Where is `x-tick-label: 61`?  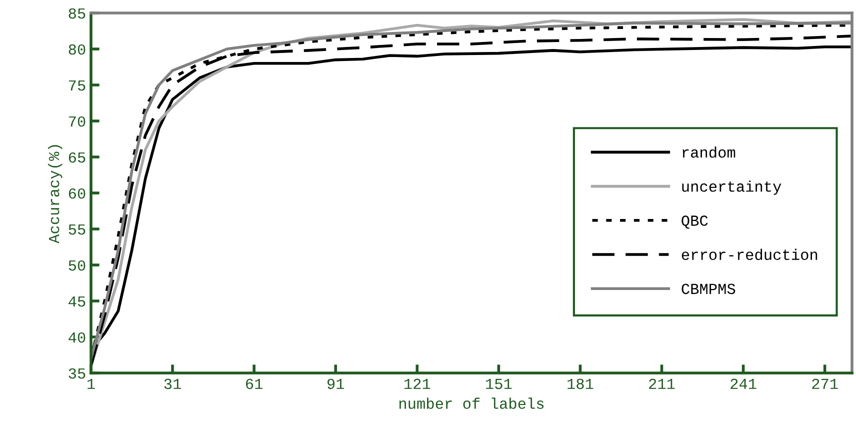
x-tick-label: 61 is located at coordinates (254, 384).